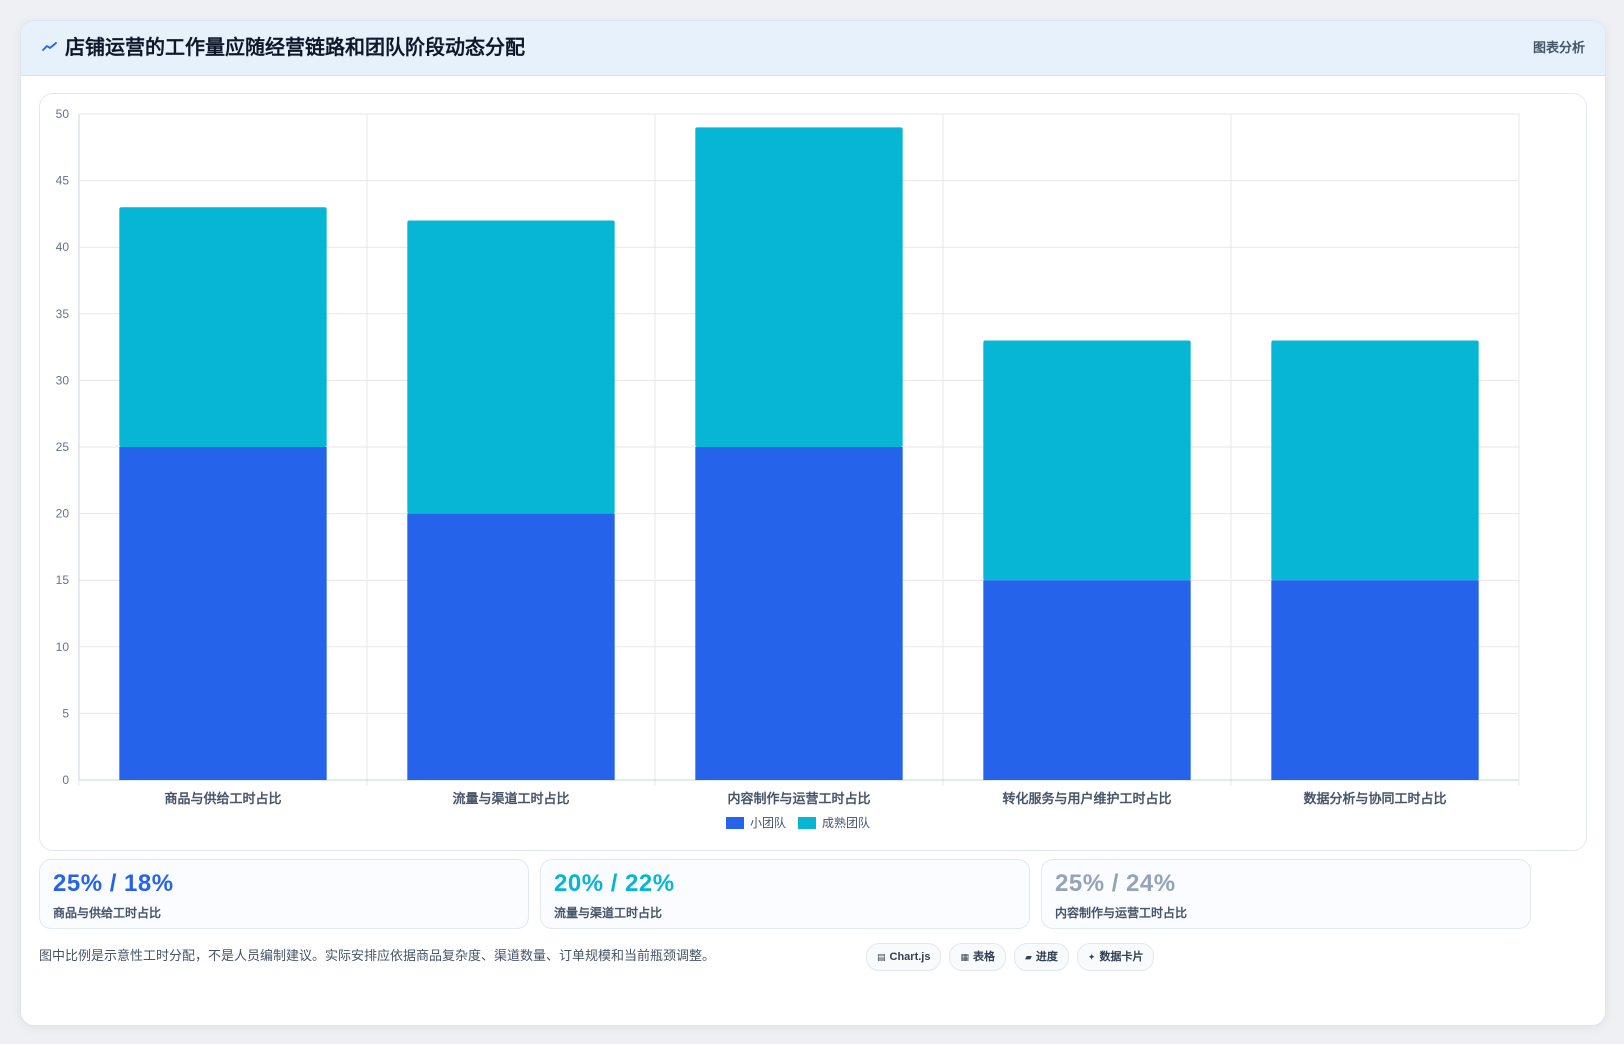 This screenshot has width=1624, height=1044. I want to click on pill-label: 进度, so click(1046, 957).